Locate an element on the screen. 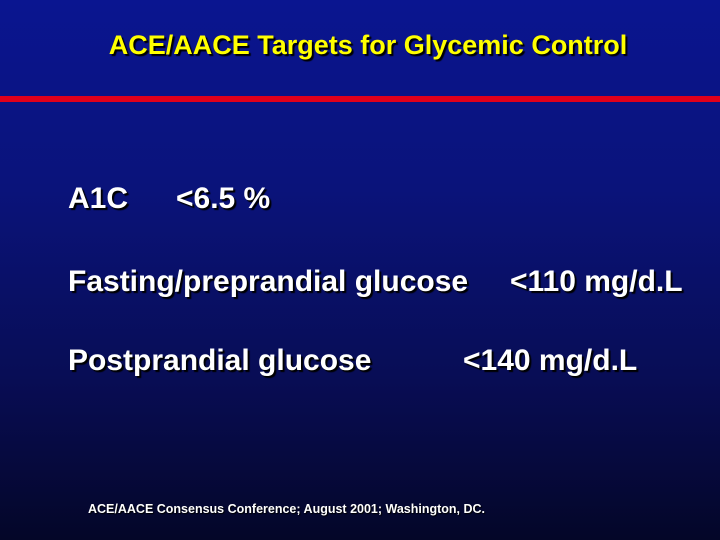 Image resolution: width=720 pixels, height=540 pixels. target-value-a1c: <6.5 % is located at coordinates (223, 198).